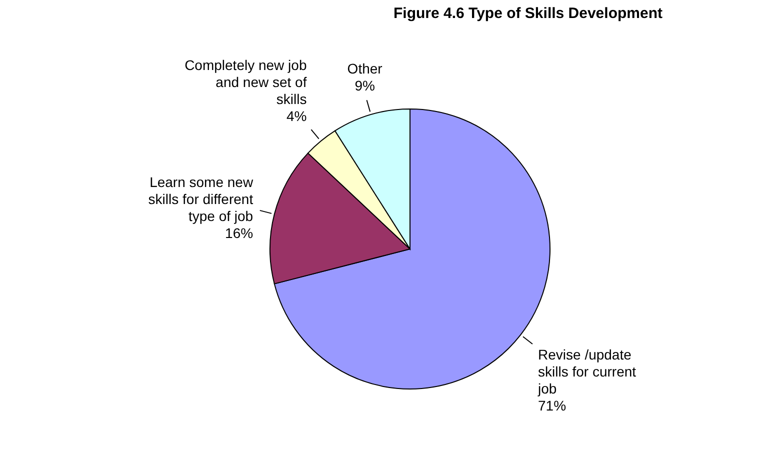  Describe the element at coordinates (364, 85) in the screenshot. I see `data-label: 9%` at that location.